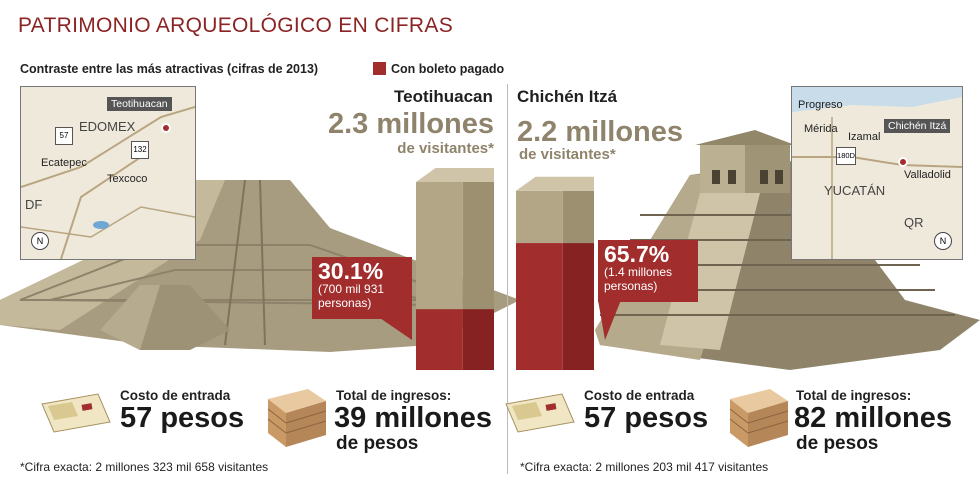 This screenshot has height=480, width=980. I want to click on visitors-bar-chart, so click(505, 269).